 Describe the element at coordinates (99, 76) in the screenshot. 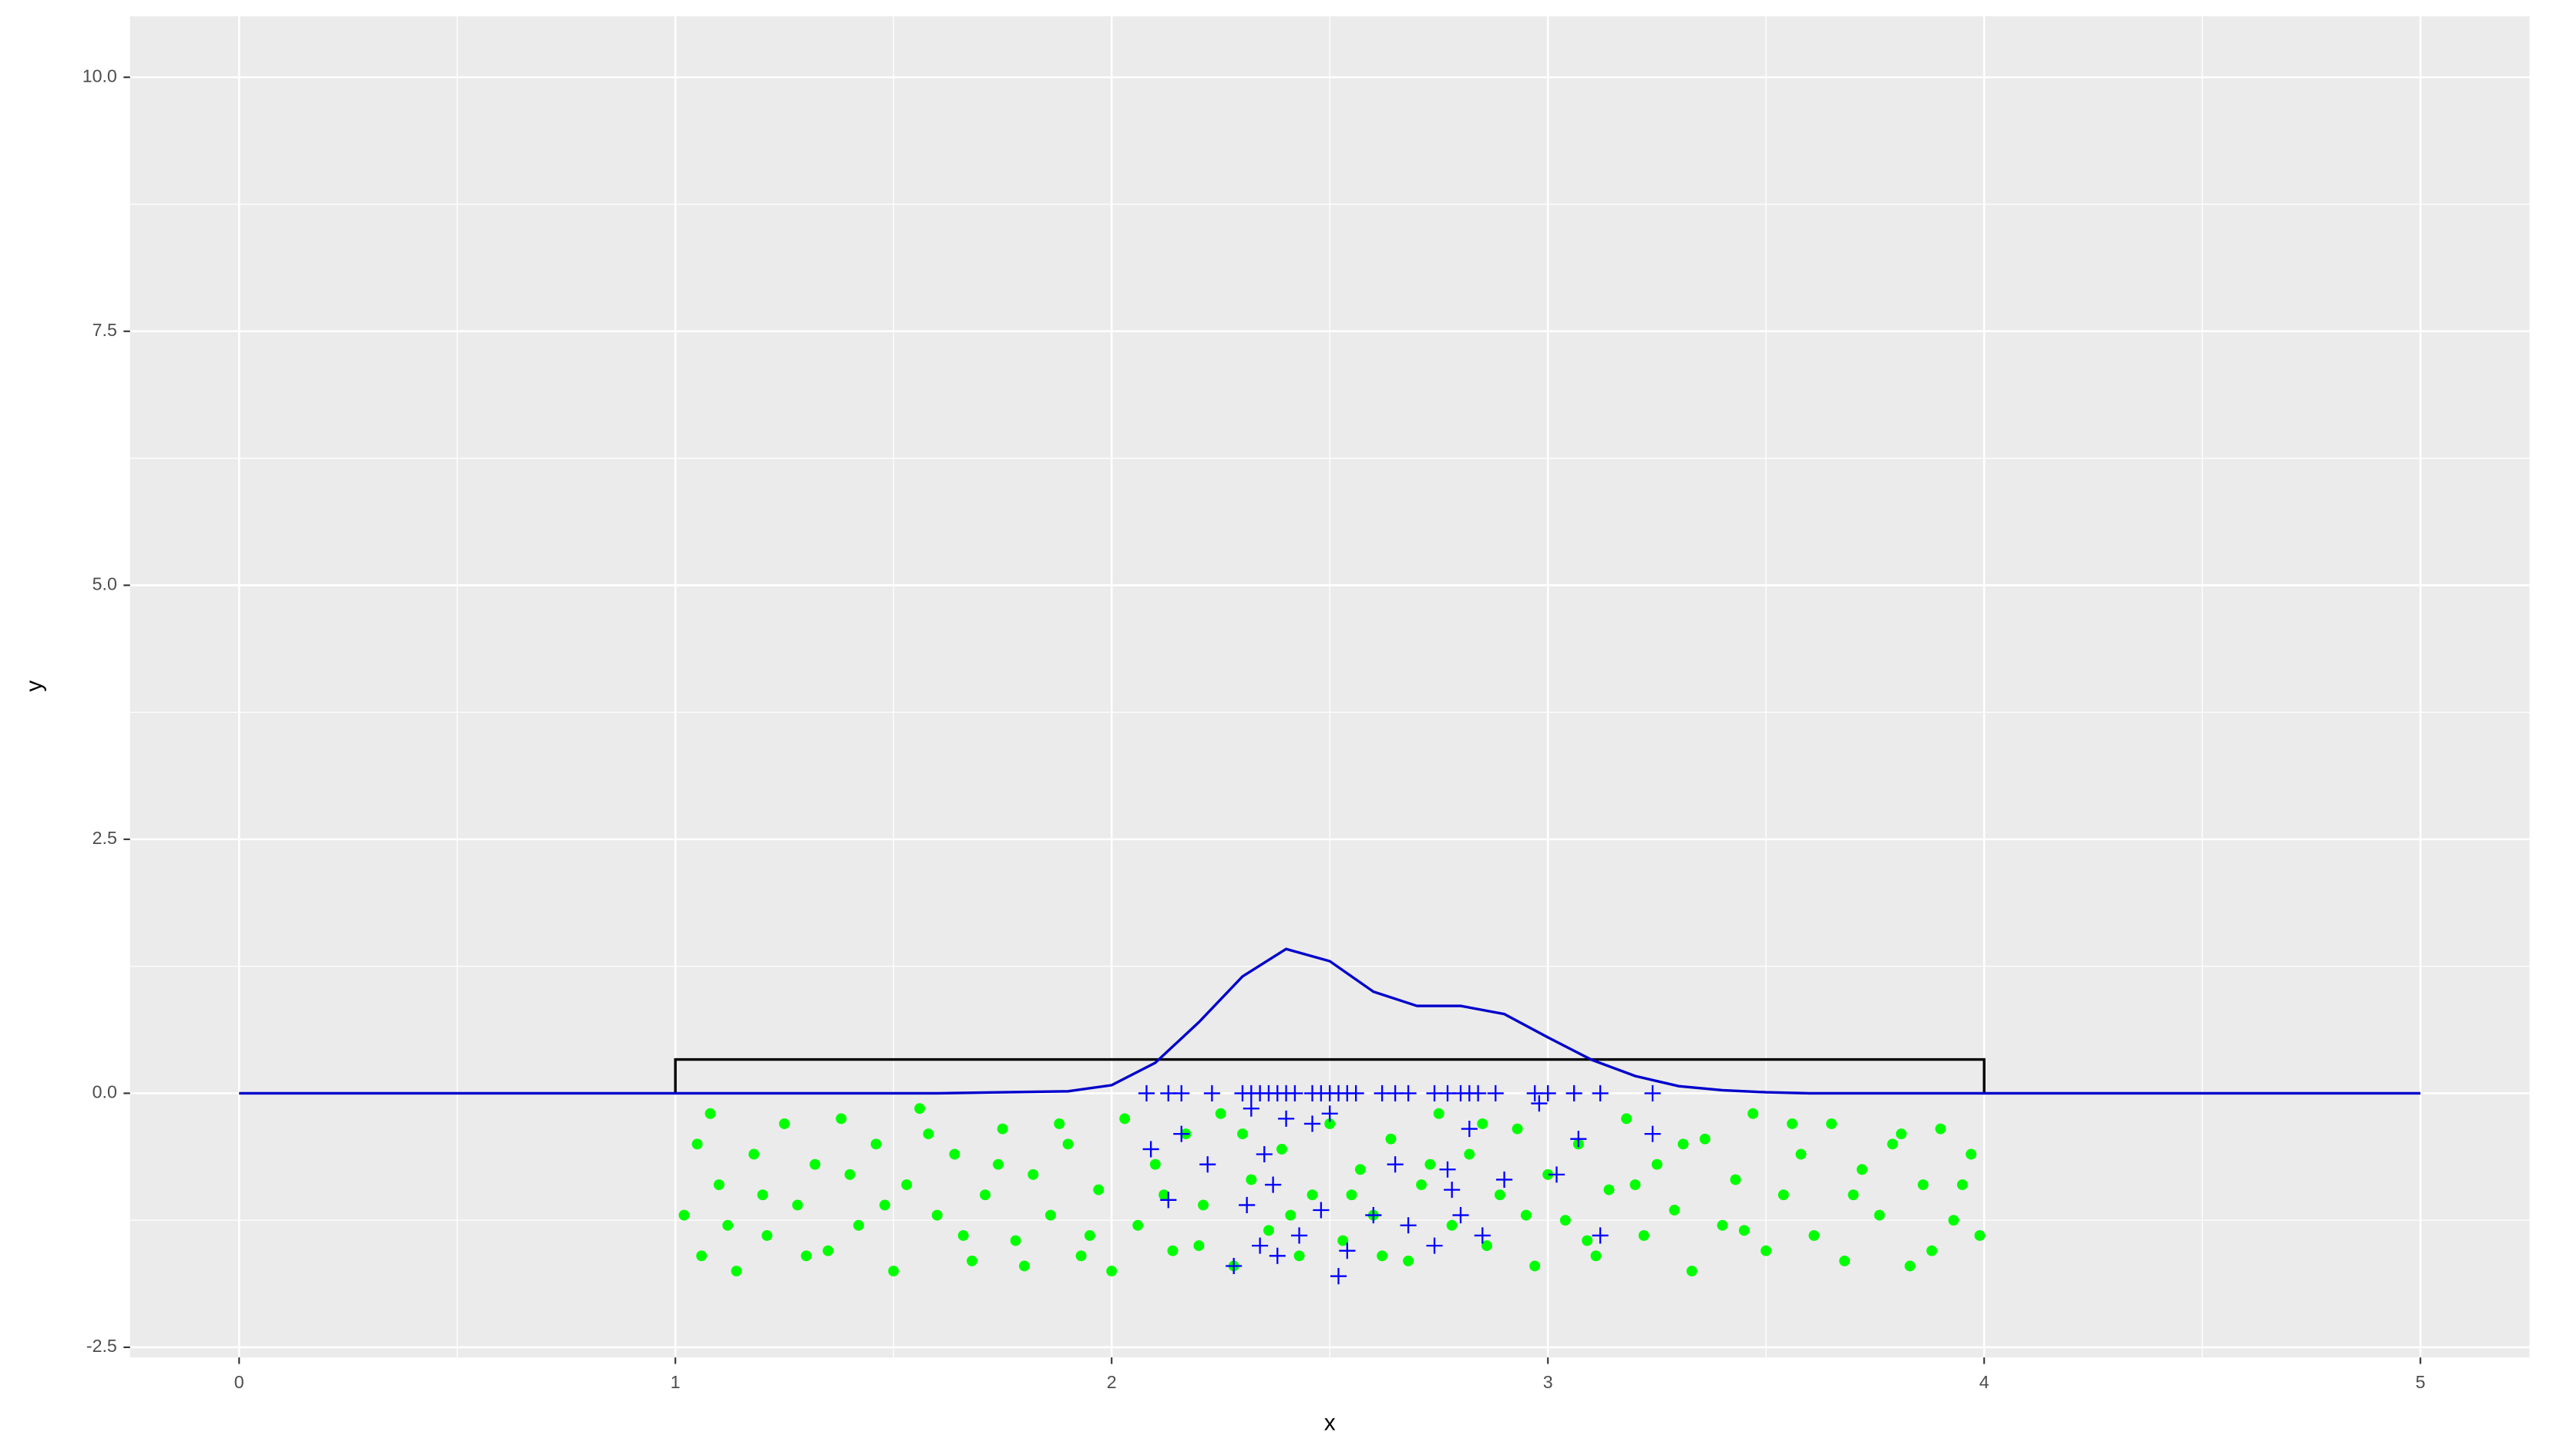

I see `y-tick-label: 10.0` at that location.